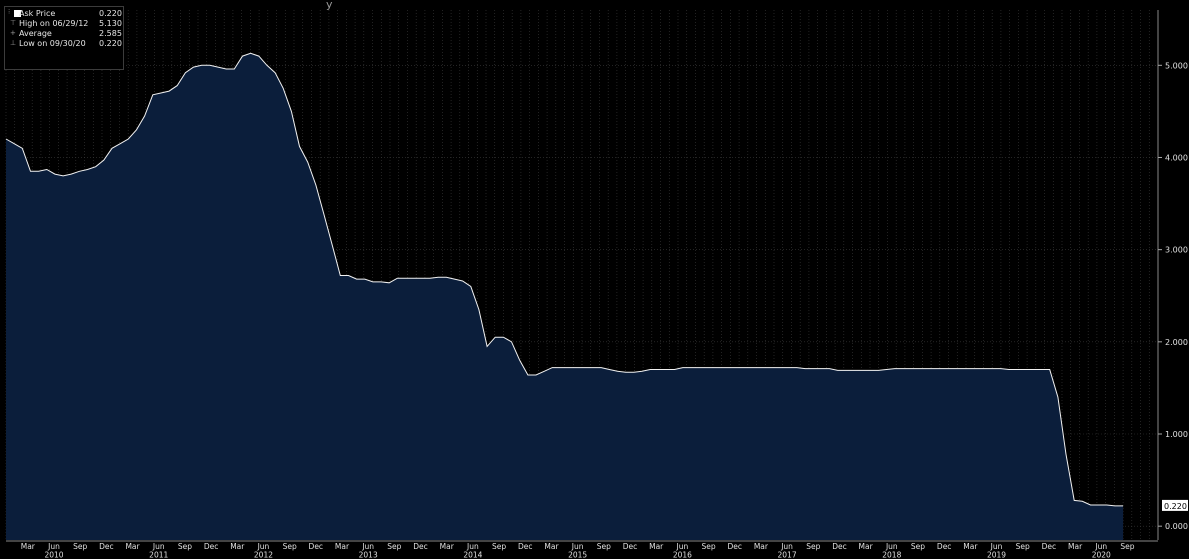  What do you see at coordinates (1176, 526) in the screenshot?
I see `y-tick-label: 0.000` at bounding box center [1176, 526].